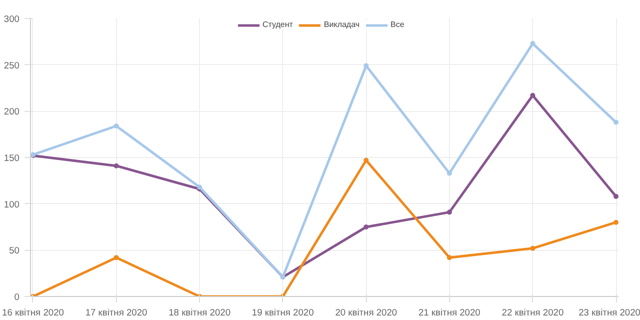  I want to click on x-tick-label: 23 квітня 2020, so click(609, 313).